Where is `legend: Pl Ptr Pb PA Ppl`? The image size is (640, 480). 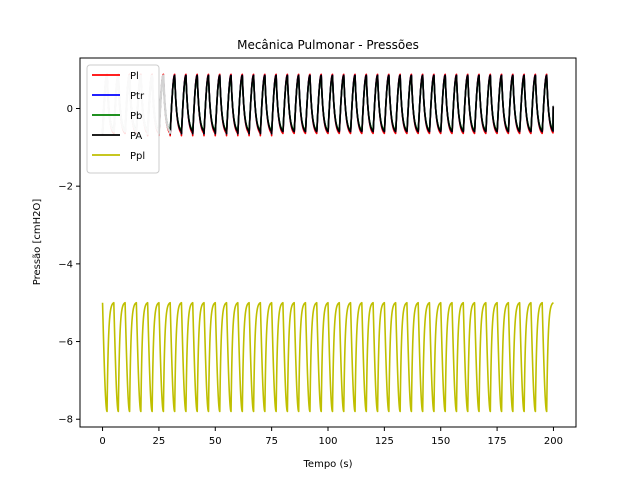
legend: Pl Ptr Pb PA Ppl is located at coordinates (123, 119).